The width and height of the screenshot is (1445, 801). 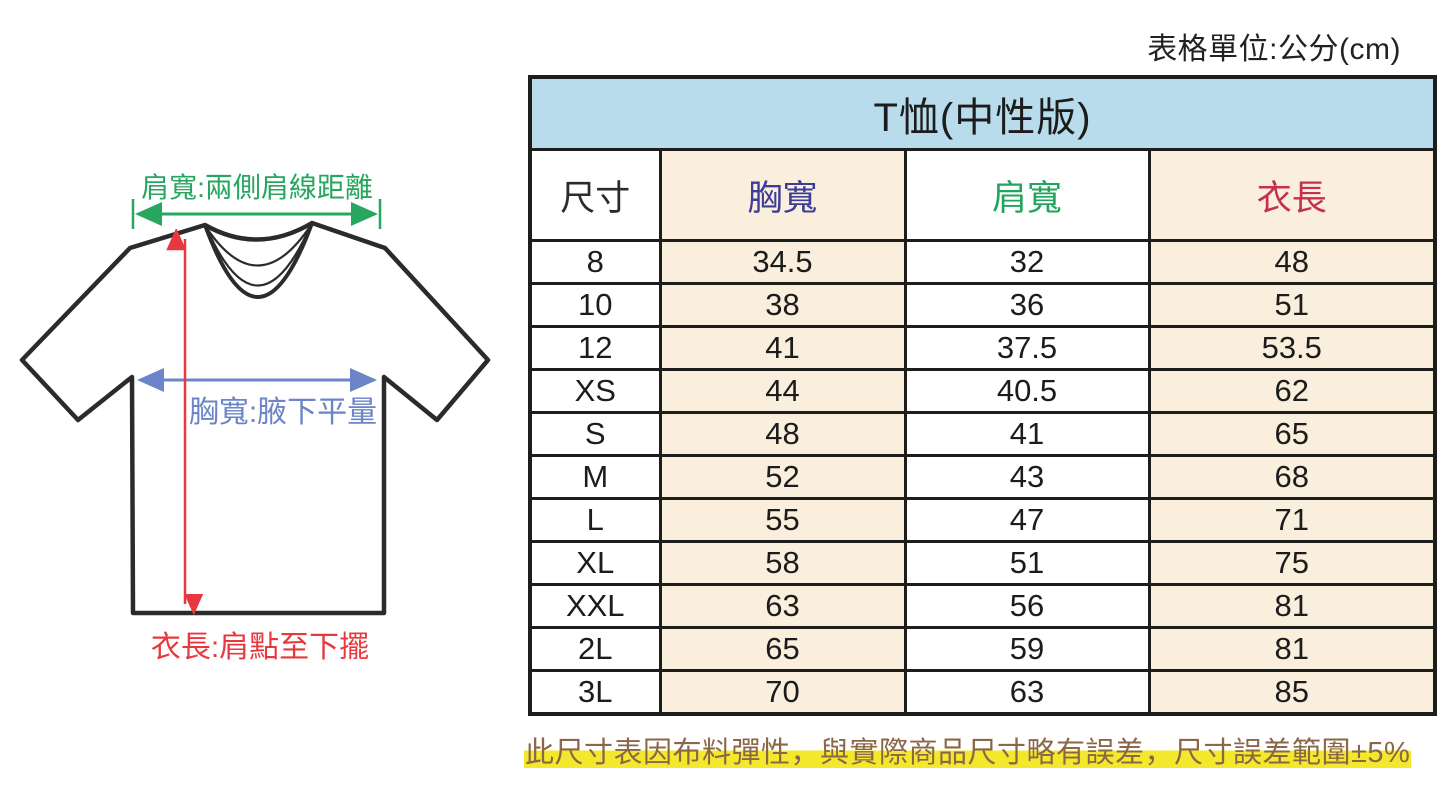 What do you see at coordinates (1027, 348) in the screenshot?
I see `cell-shoulder: 37.5` at bounding box center [1027, 348].